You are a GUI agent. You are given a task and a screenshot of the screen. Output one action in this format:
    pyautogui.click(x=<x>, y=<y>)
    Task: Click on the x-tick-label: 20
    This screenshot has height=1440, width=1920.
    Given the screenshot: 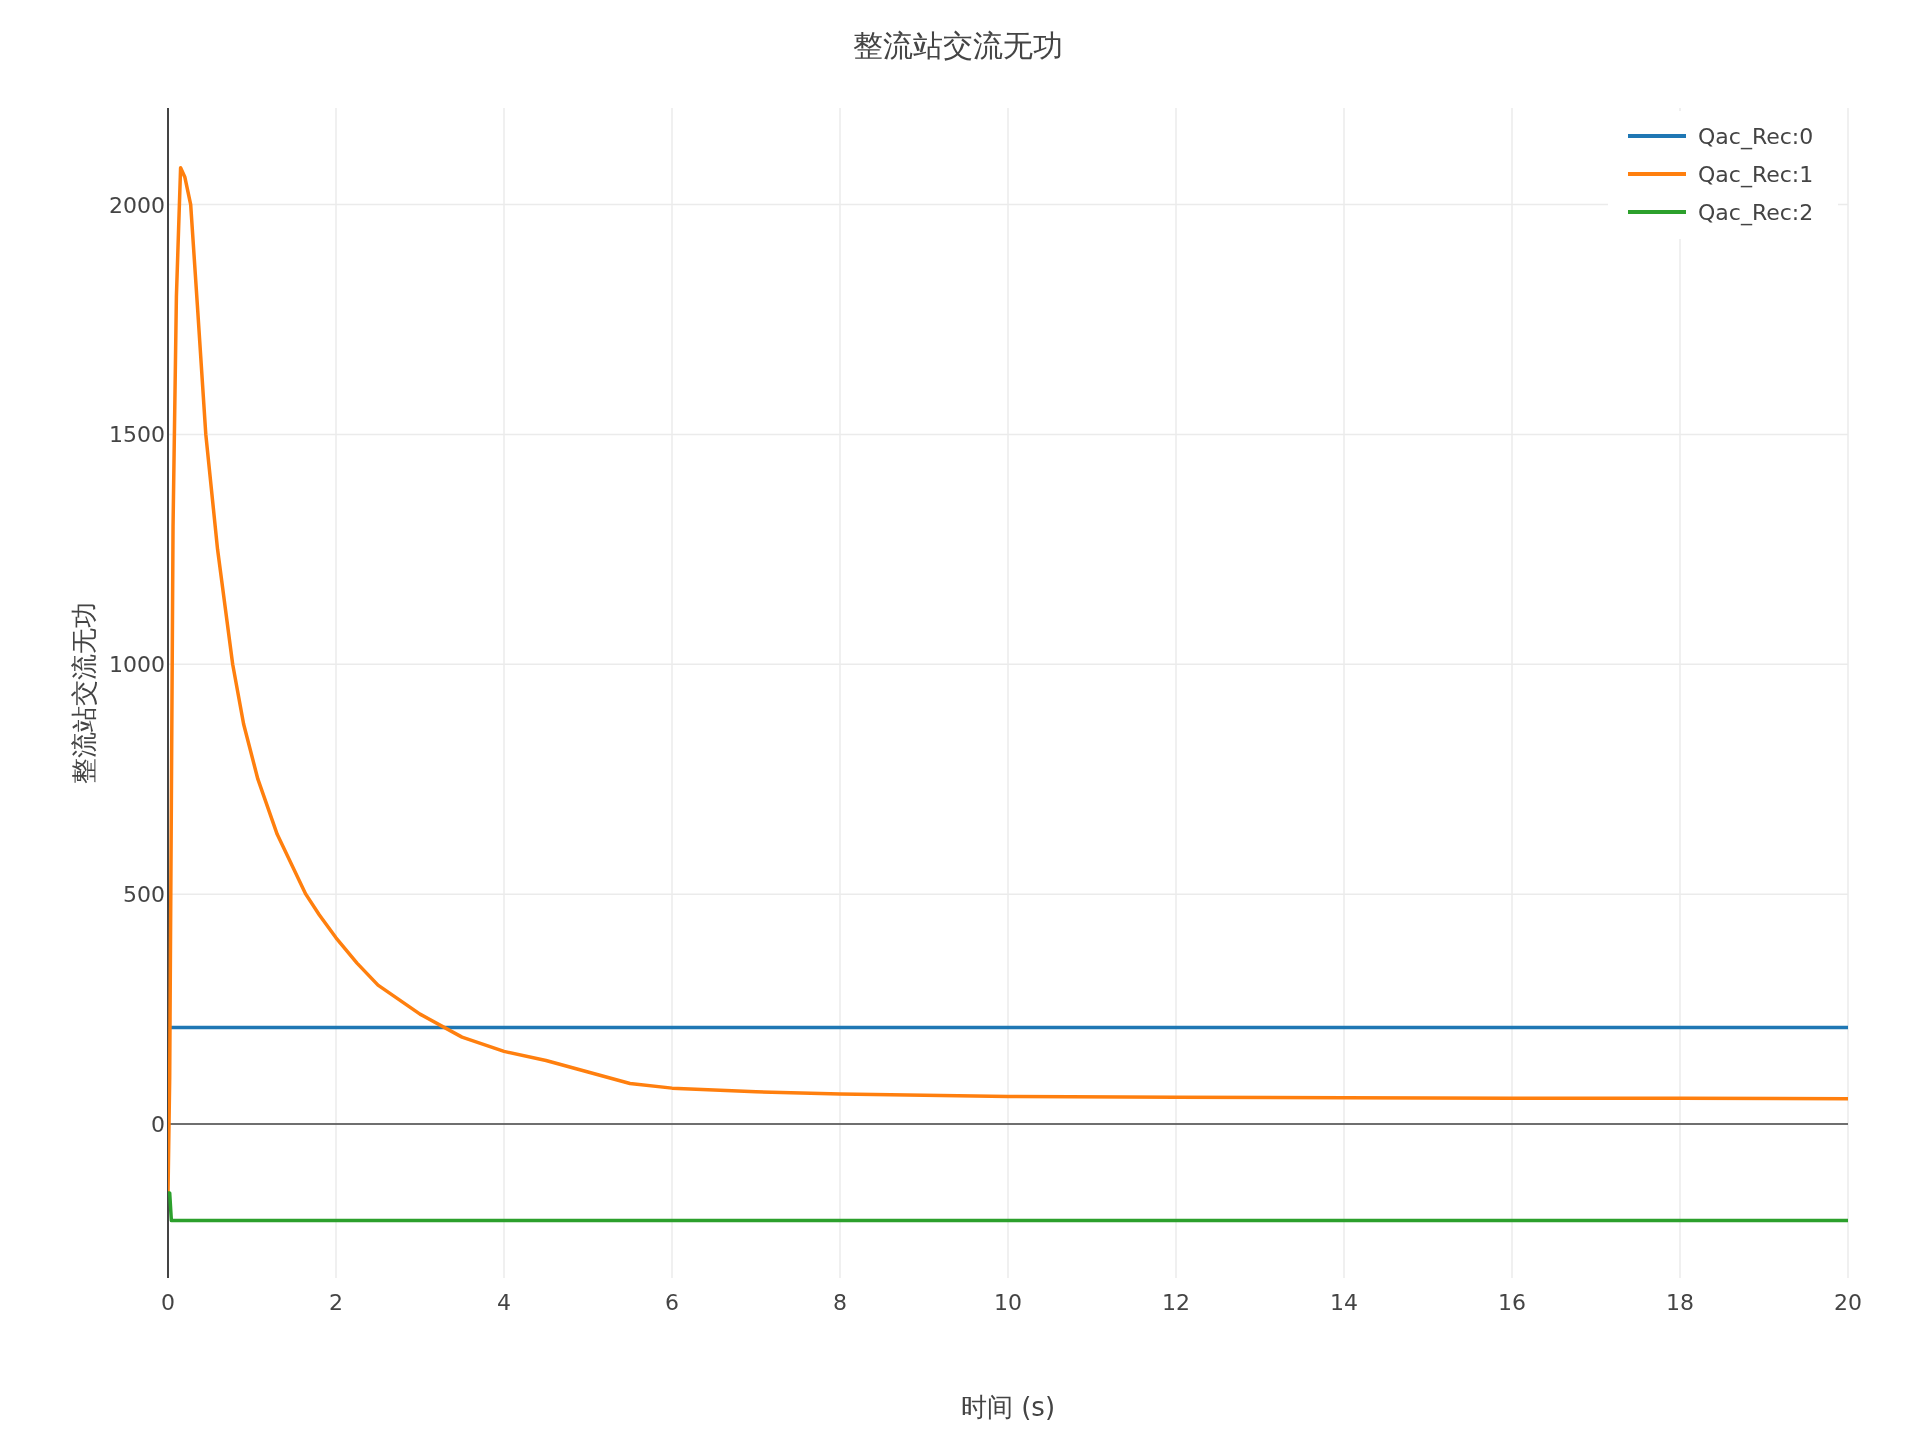 What is the action you would take?
    pyautogui.click(x=1848, y=1302)
    